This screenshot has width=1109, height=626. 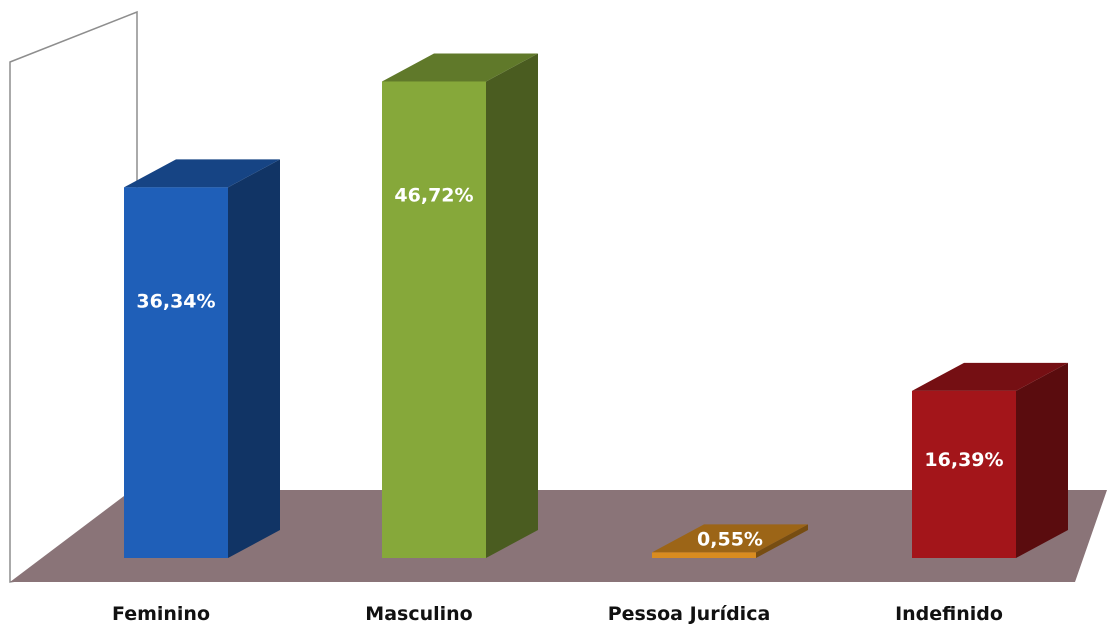 What do you see at coordinates (990, 376) in the screenshot?
I see `bar-top-indefinido` at bounding box center [990, 376].